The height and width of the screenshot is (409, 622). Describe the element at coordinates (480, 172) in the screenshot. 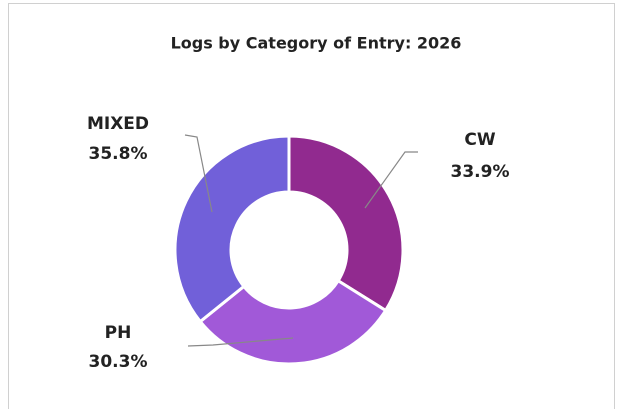

I see `value-label: 33.9%` at that location.